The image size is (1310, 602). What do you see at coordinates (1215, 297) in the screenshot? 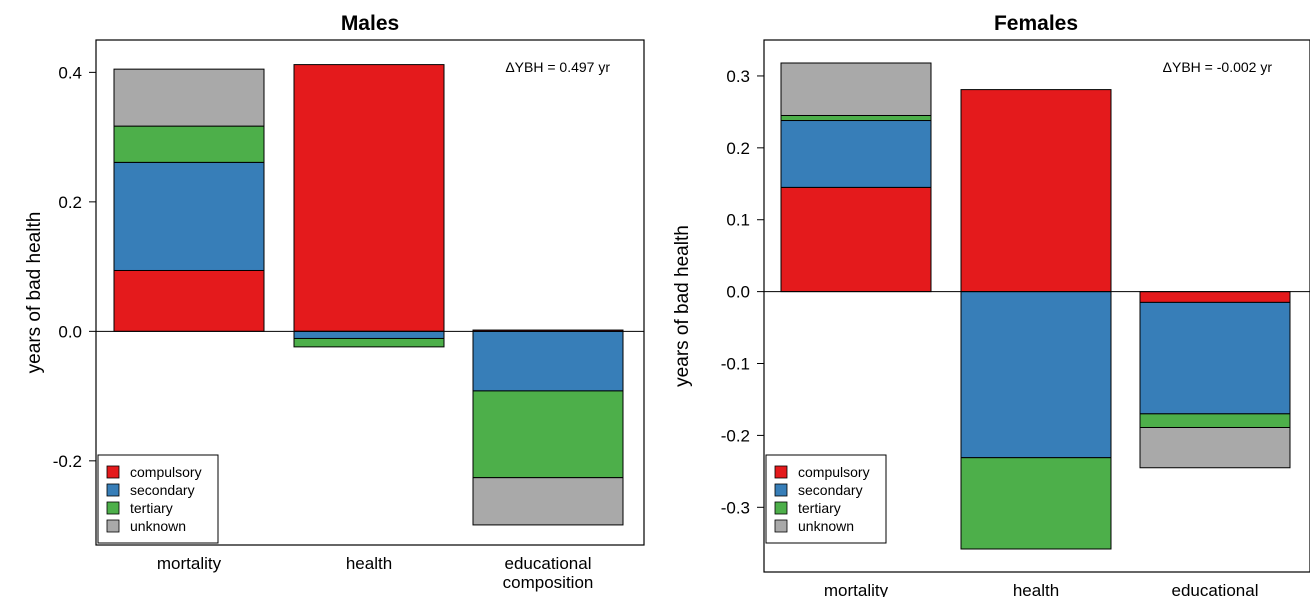
I see `bar-compulsory-educational-composition` at bounding box center [1215, 297].